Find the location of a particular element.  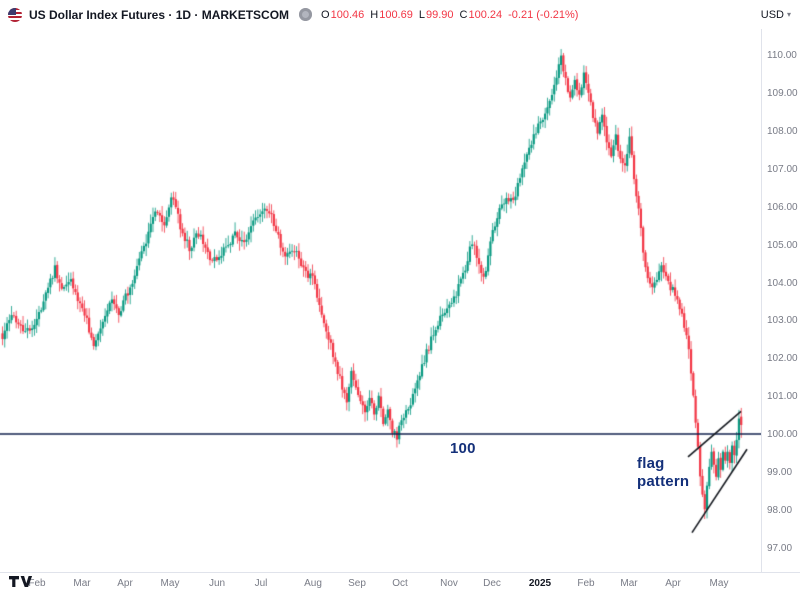

time-axis-label: 2025 is located at coordinates (540, 583).